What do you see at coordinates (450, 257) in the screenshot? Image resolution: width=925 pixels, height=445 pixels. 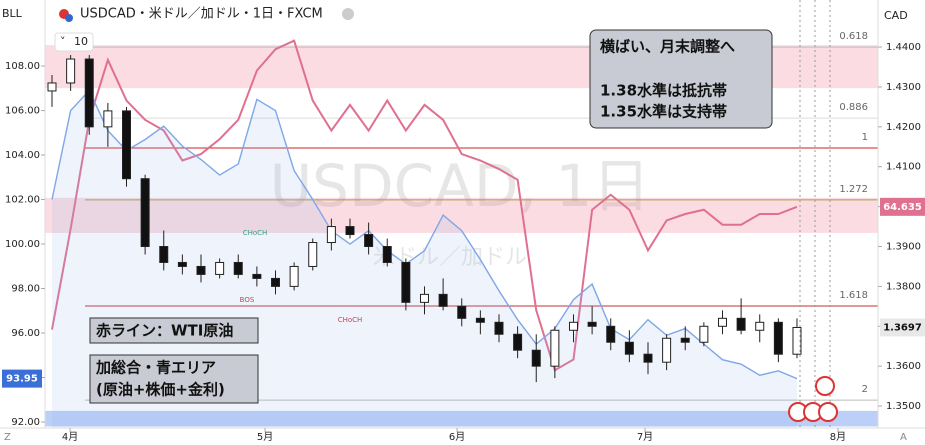 I see `watermark: 米ドル／加ドル` at bounding box center [450, 257].